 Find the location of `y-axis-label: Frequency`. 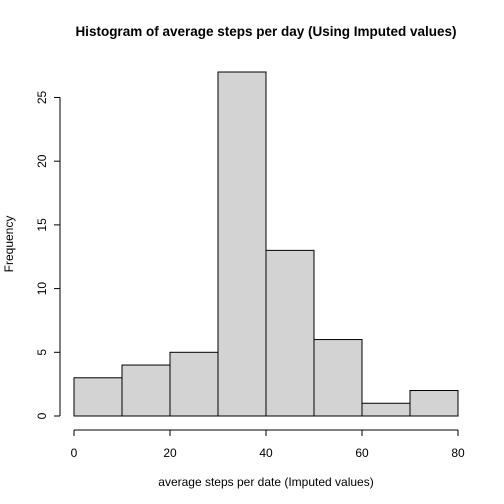

y-axis-label: Frequency is located at coordinates (9, 244).